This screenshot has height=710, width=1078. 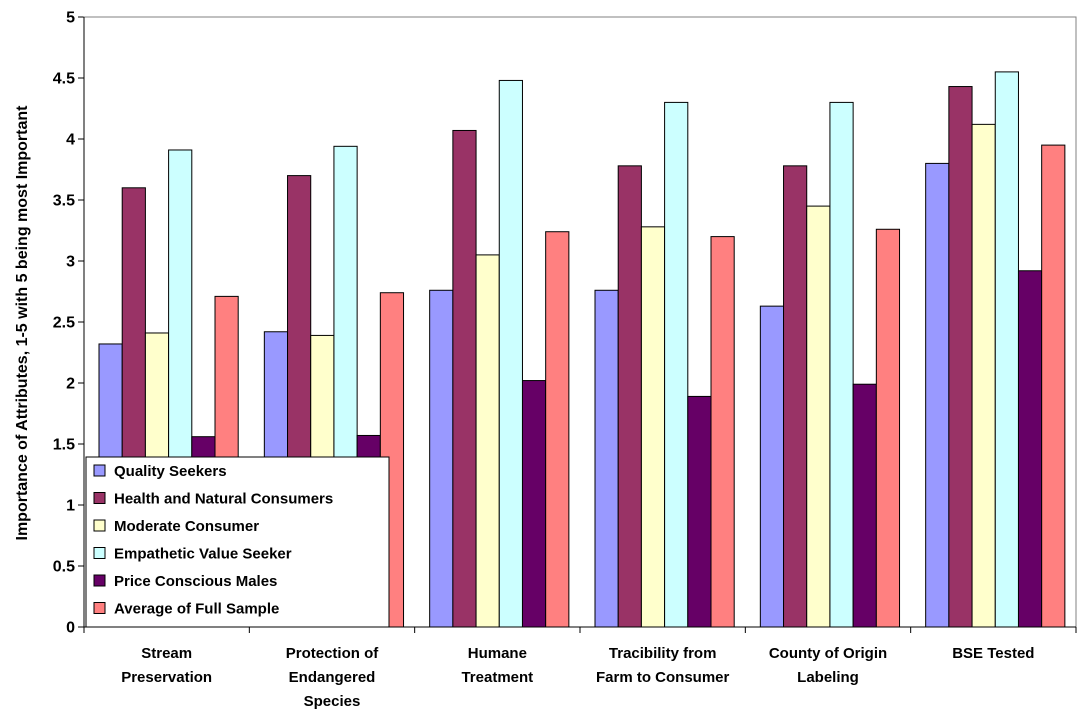 What do you see at coordinates (70, 18) in the screenshot?
I see `y-tick-label: 5` at bounding box center [70, 18].